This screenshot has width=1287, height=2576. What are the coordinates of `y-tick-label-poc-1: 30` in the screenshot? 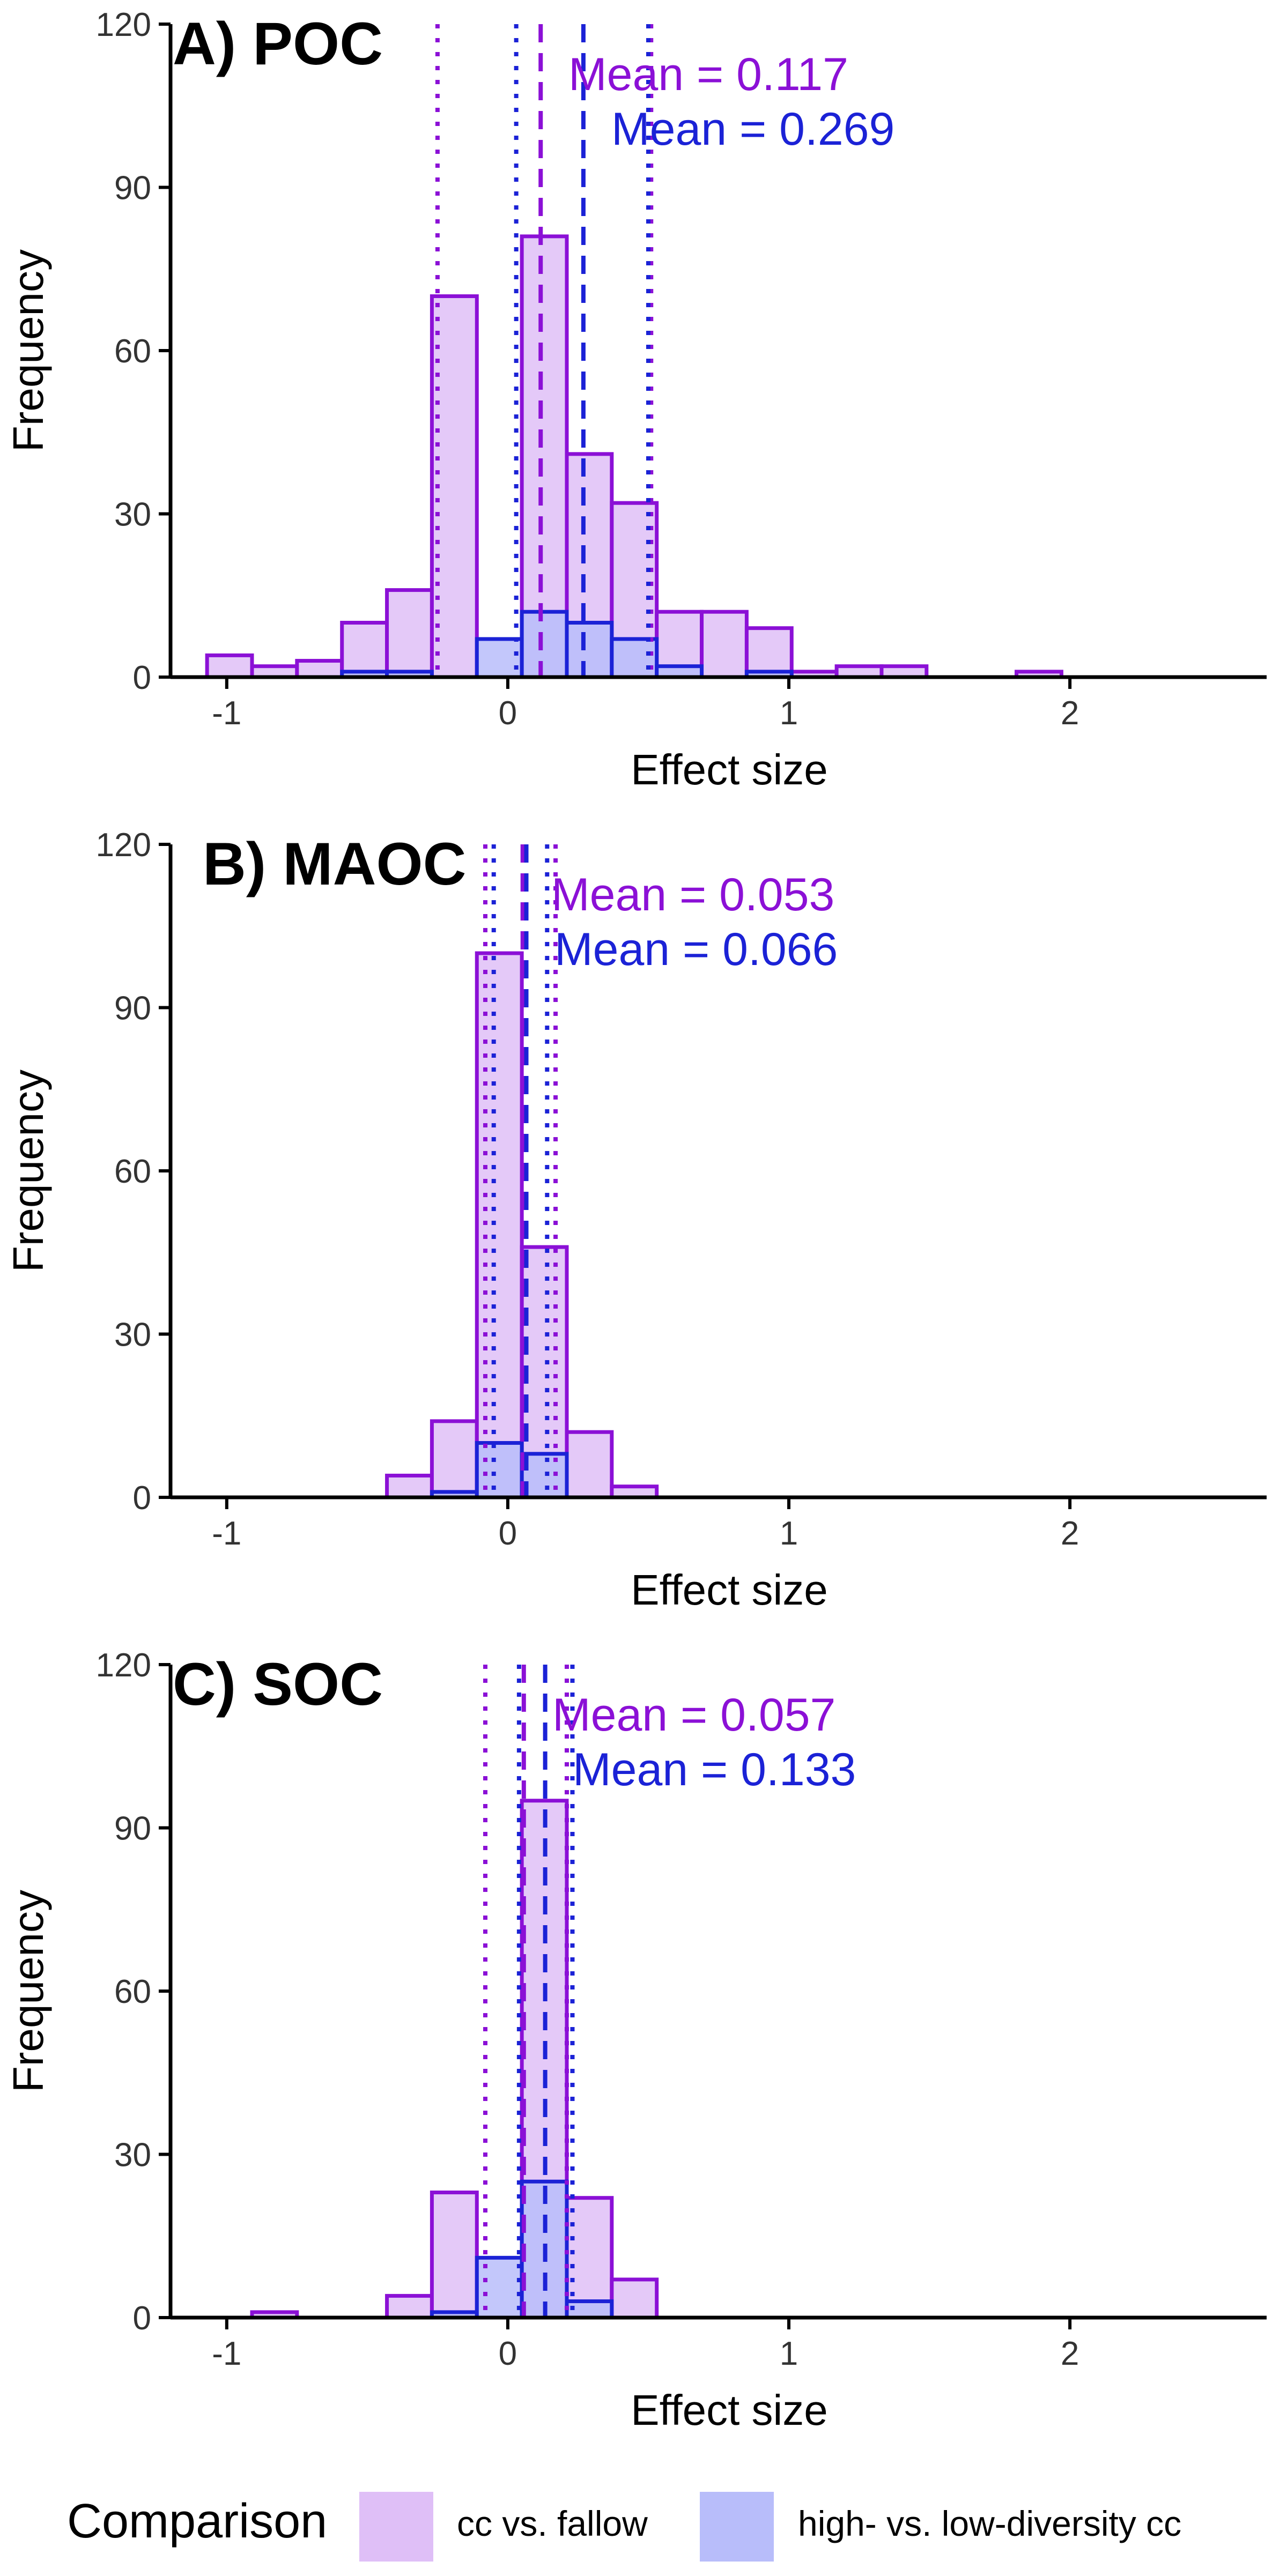 It's located at (132, 514).